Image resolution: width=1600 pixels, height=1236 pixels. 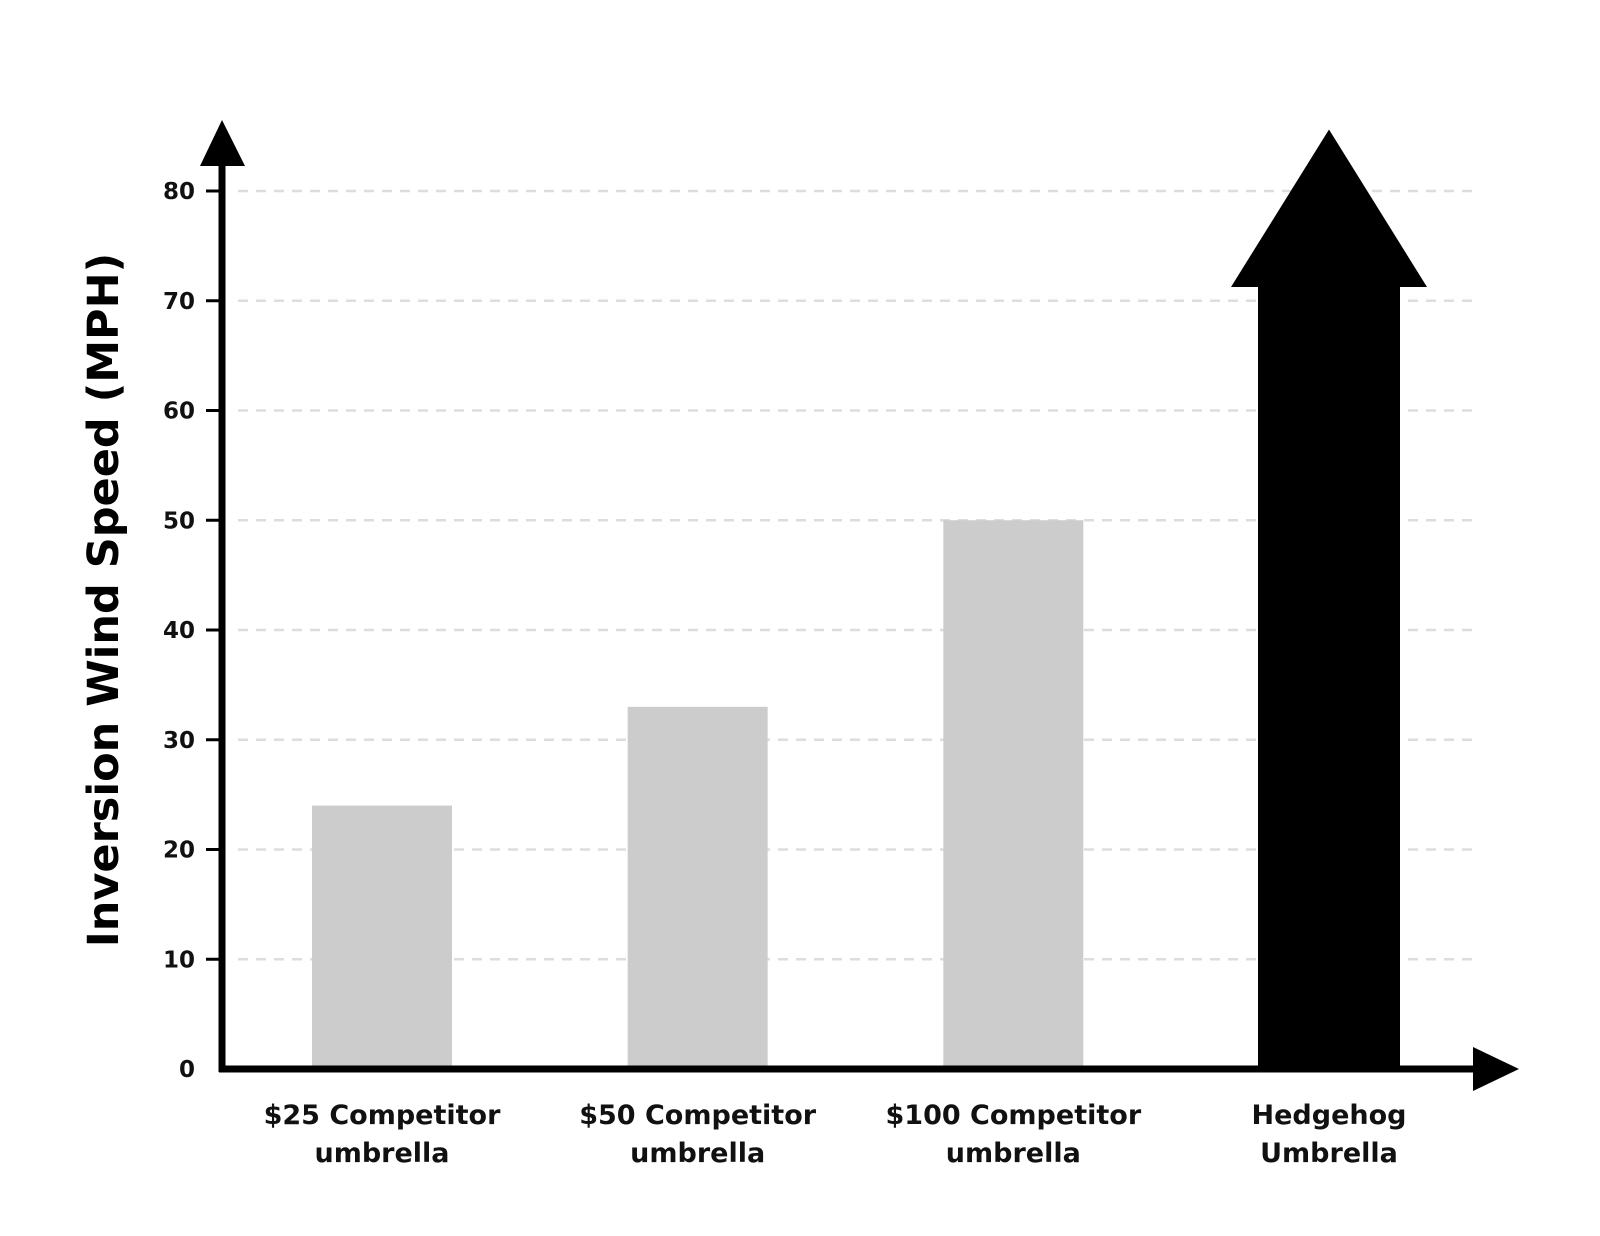 What do you see at coordinates (179, 960) in the screenshot?
I see `y-tick-label-10: 10` at bounding box center [179, 960].